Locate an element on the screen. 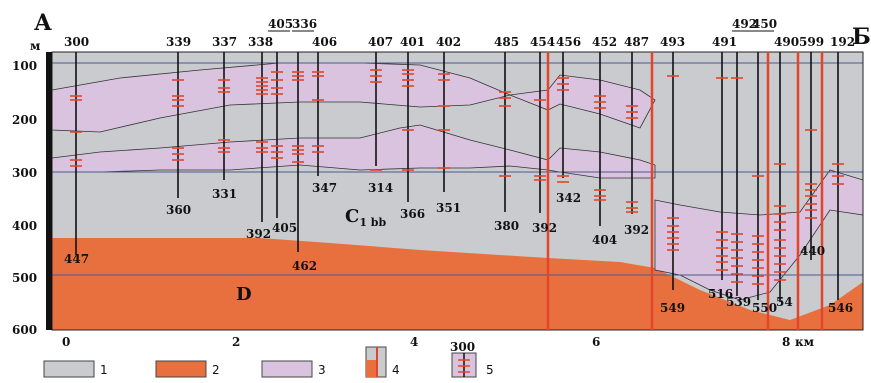  well-15-top-label: 487 is located at coordinates (636, 42).